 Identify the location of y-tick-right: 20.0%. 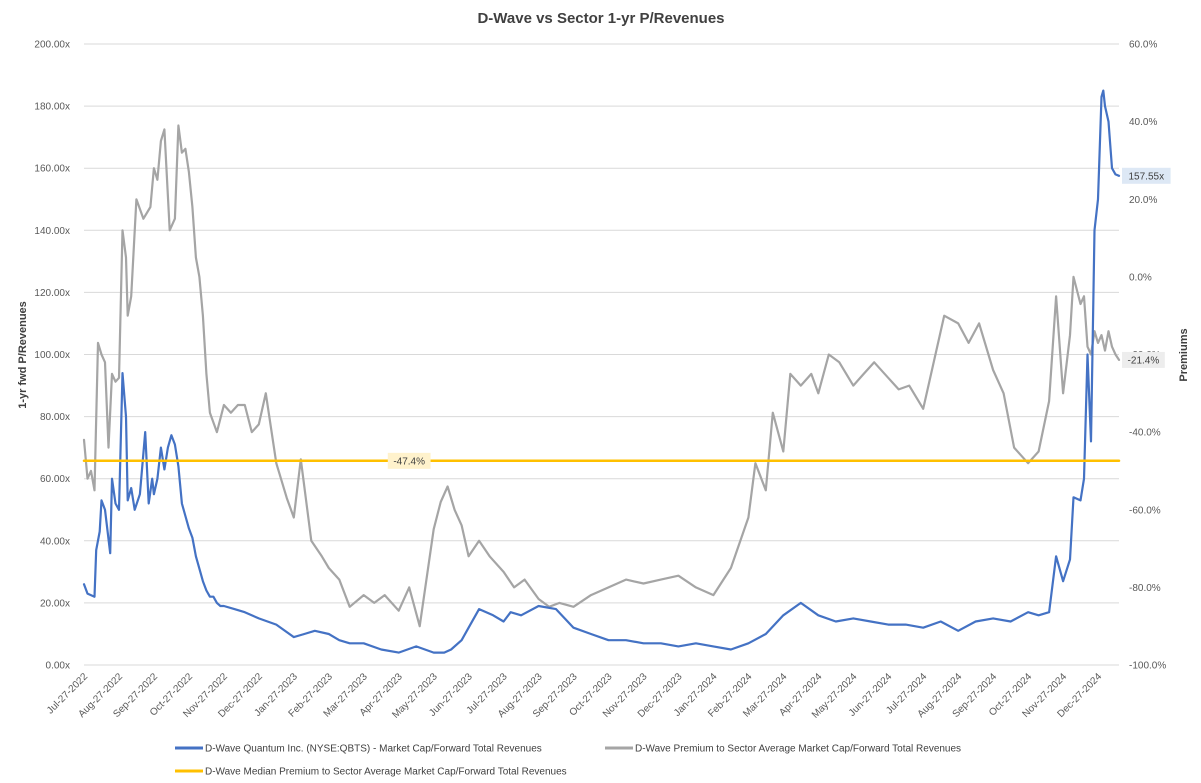
(1143, 200).